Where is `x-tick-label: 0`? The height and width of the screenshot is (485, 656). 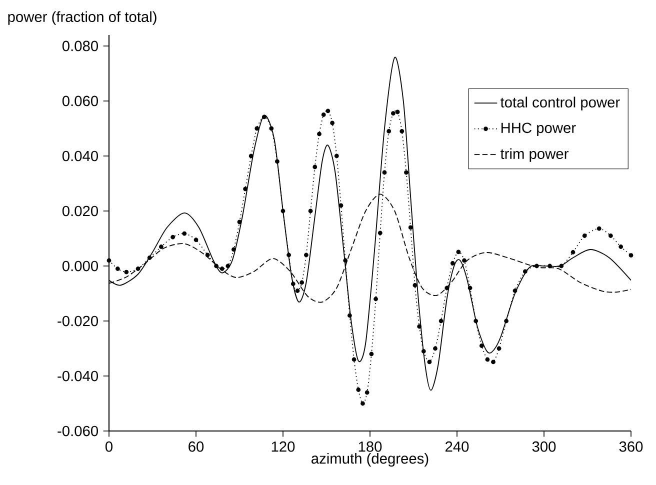 x-tick-label: 0 is located at coordinates (108, 446).